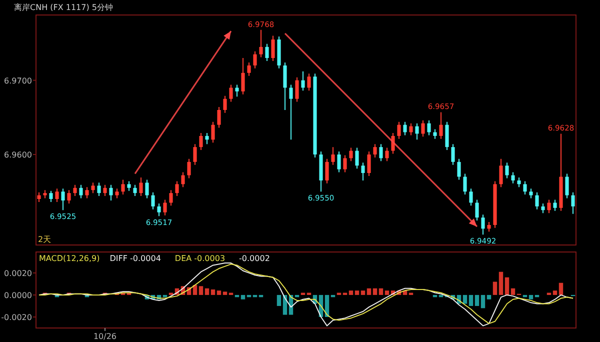 This screenshot has height=342, width=600. What do you see at coordinates (135, 258) in the screenshot?
I see `annotation: DIFF -0.0004` at bounding box center [135, 258].